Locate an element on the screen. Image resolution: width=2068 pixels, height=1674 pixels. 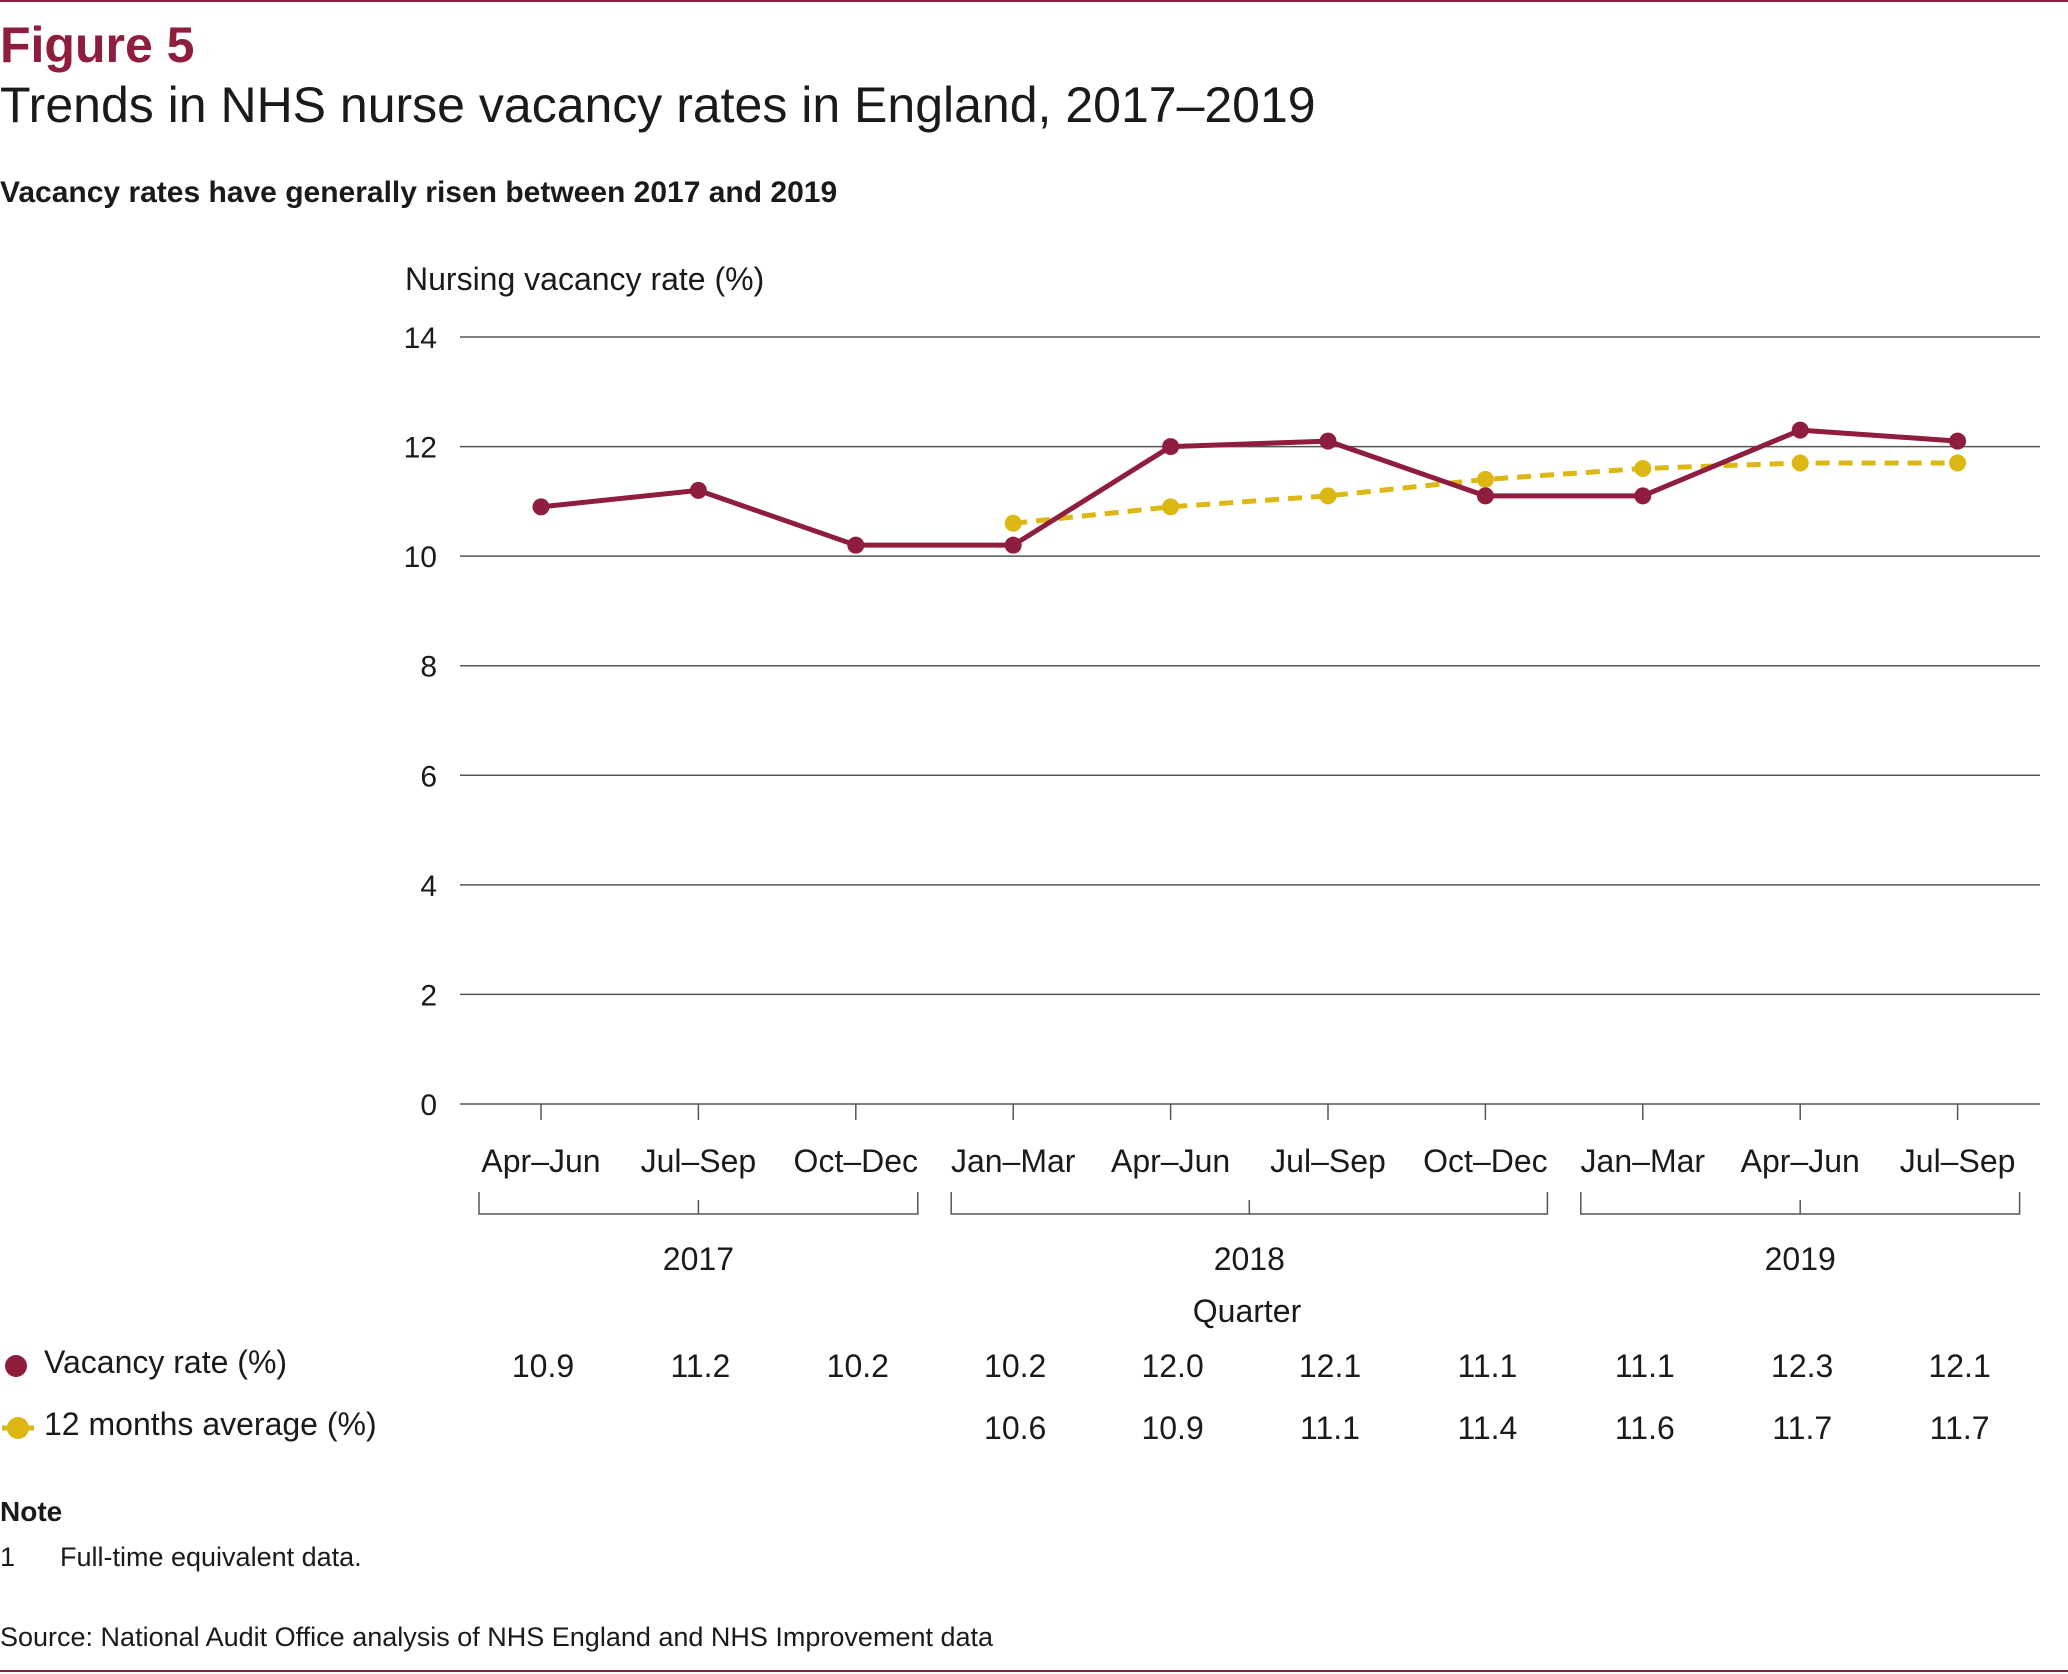
year-label: 2018 is located at coordinates (1249, 1259).